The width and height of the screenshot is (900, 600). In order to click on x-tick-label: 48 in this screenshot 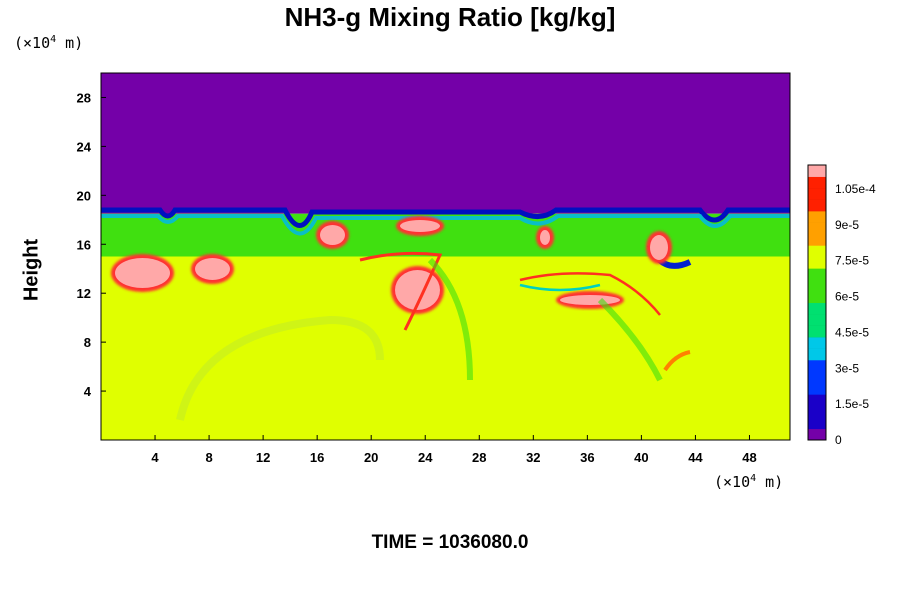, I will do `click(749, 457)`.